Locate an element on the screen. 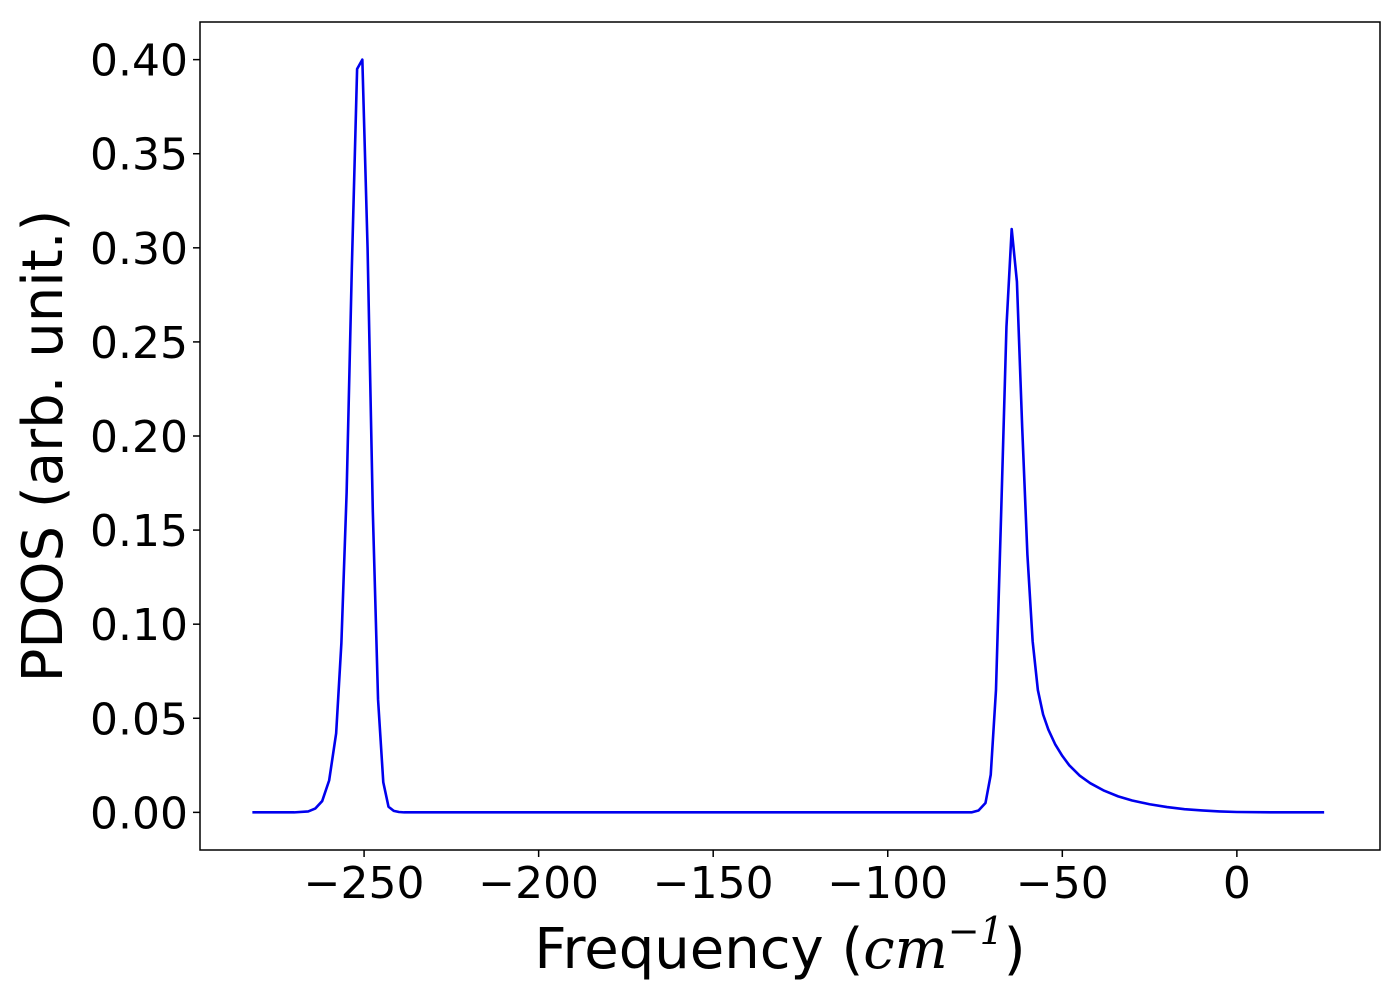 Image resolution: width=1400 pixels, height=1000 pixels. y-axis: 0.00 0.05 0.10 0.15 0.20 0.25 0.30 0.35 0.40 is located at coordinates (145, 437).